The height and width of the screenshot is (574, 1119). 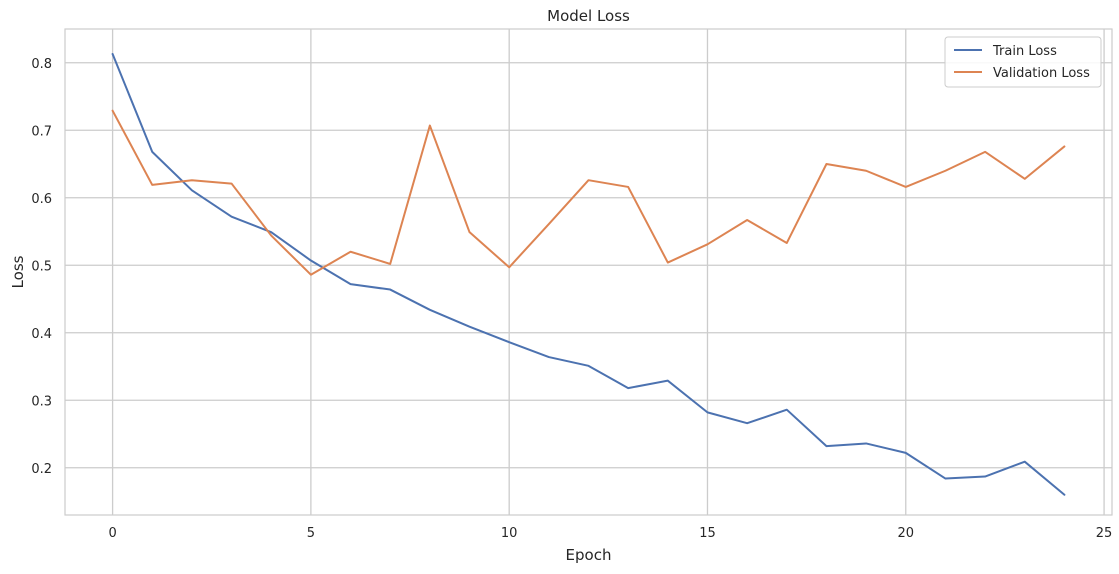 I want to click on y-tick-labels: 0.2 0.3 0.4 0.5 0.6 0.7 0.8, so click(x=41, y=267).